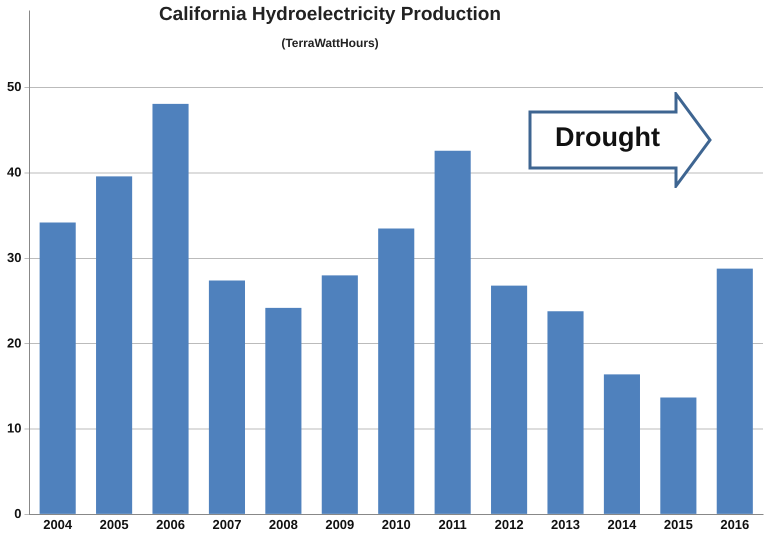 This screenshot has width=771, height=540. Describe the element at coordinates (14, 86) in the screenshot. I see `y-tick-label: 50` at that location.